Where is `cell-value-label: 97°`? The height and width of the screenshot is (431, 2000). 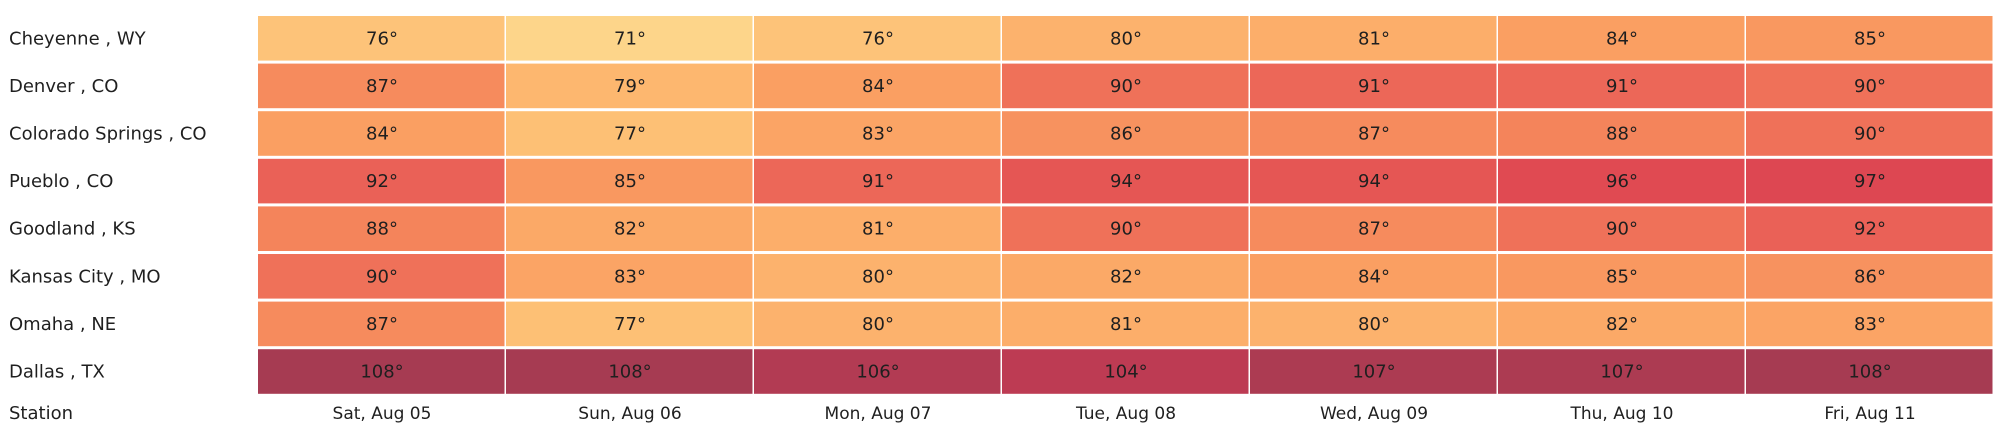
cell-value-label: 97° is located at coordinates (1870, 181).